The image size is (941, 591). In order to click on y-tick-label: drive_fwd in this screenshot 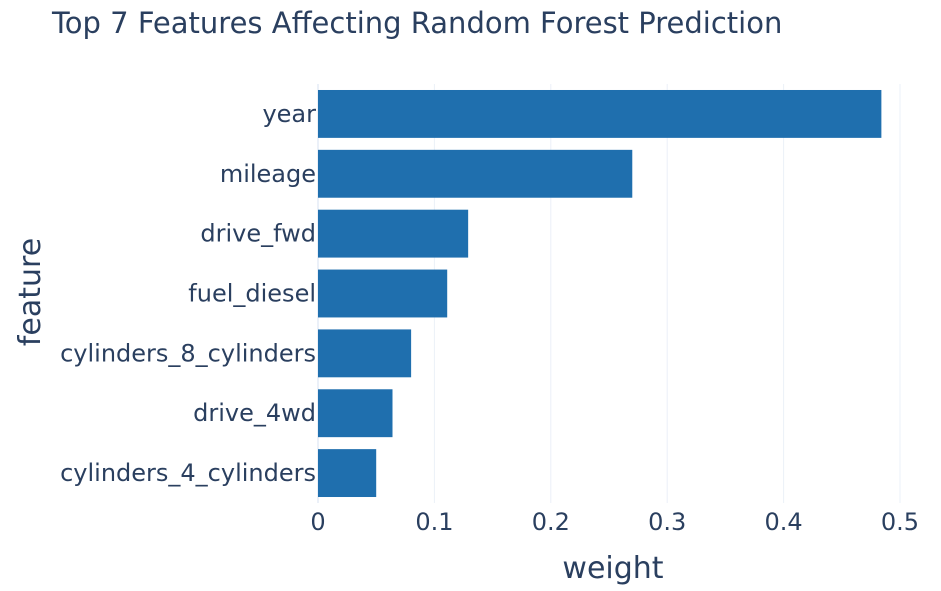, I will do `click(258, 234)`.